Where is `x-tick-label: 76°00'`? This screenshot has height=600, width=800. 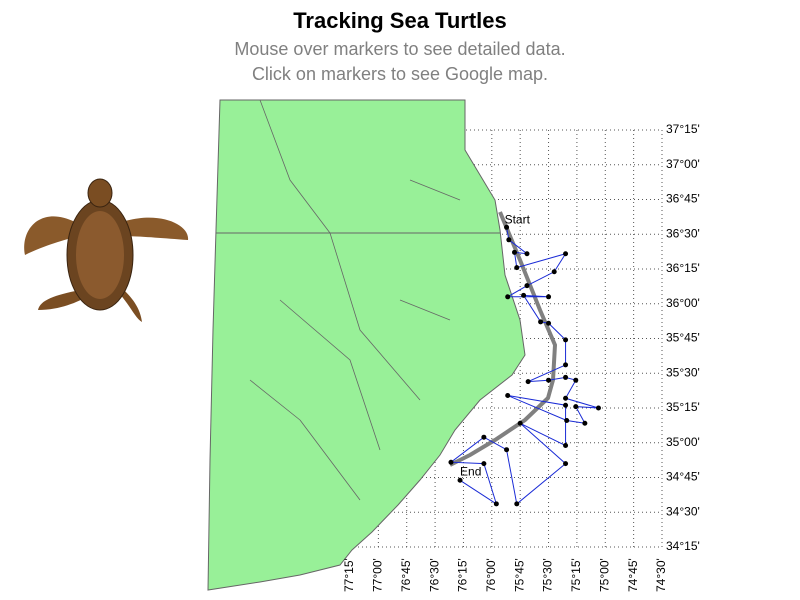
x-tick-label: 76°00' is located at coordinates (491, 575).